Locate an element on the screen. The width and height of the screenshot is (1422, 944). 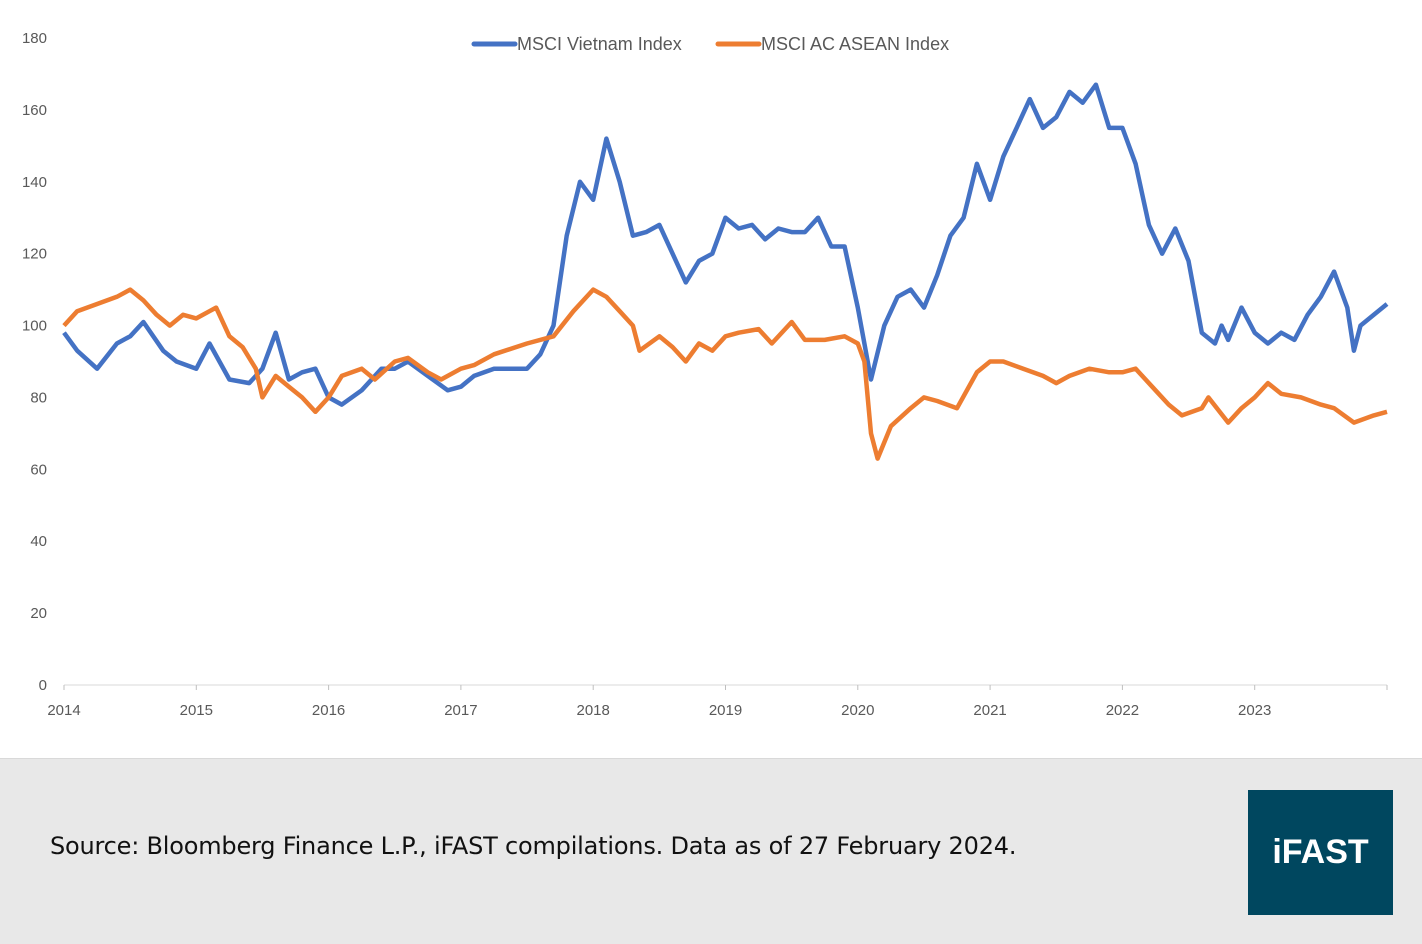
legend-label-asean: MSCI AC ASEAN Index is located at coordinates (855, 44).